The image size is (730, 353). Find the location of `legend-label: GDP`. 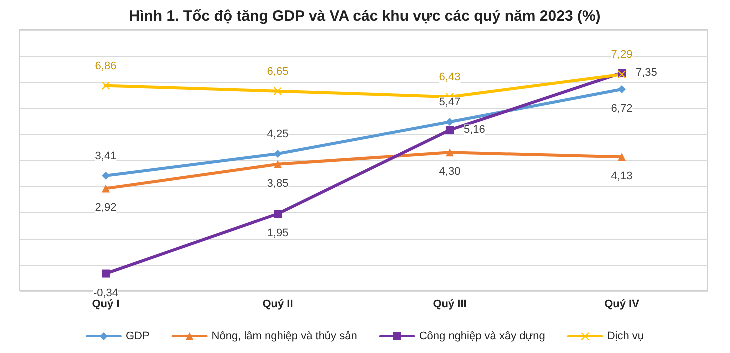

legend-label: GDP is located at coordinates (138, 336).